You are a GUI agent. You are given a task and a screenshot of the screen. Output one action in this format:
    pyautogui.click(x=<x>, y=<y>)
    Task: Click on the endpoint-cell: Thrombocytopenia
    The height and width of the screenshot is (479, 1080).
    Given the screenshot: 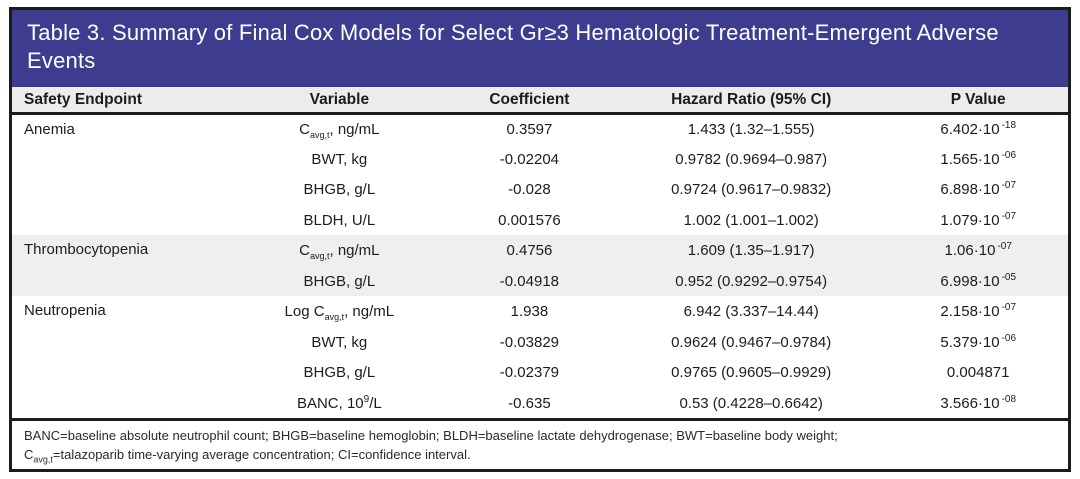 What is the action you would take?
    pyautogui.click(x=123, y=266)
    